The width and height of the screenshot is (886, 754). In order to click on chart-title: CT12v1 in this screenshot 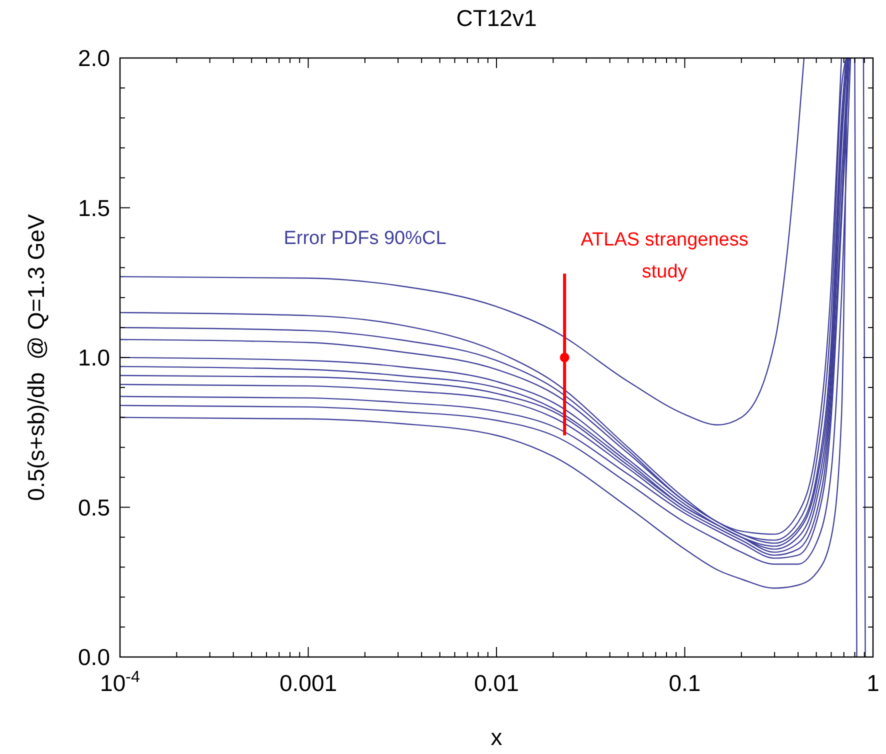, I will do `click(496, 18)`.